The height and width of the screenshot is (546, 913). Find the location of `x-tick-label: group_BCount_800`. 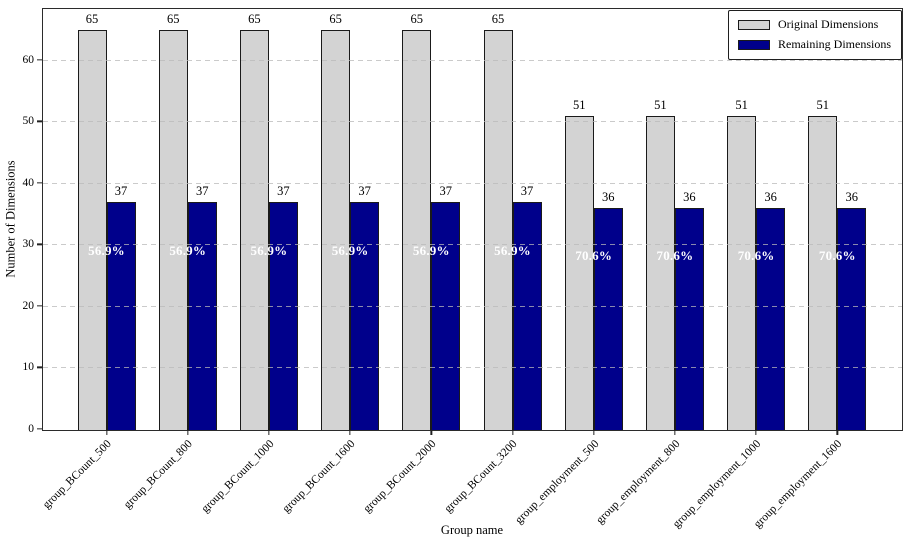

x-tick-label: group_BCount_800 is located at coordinates (159, 475).